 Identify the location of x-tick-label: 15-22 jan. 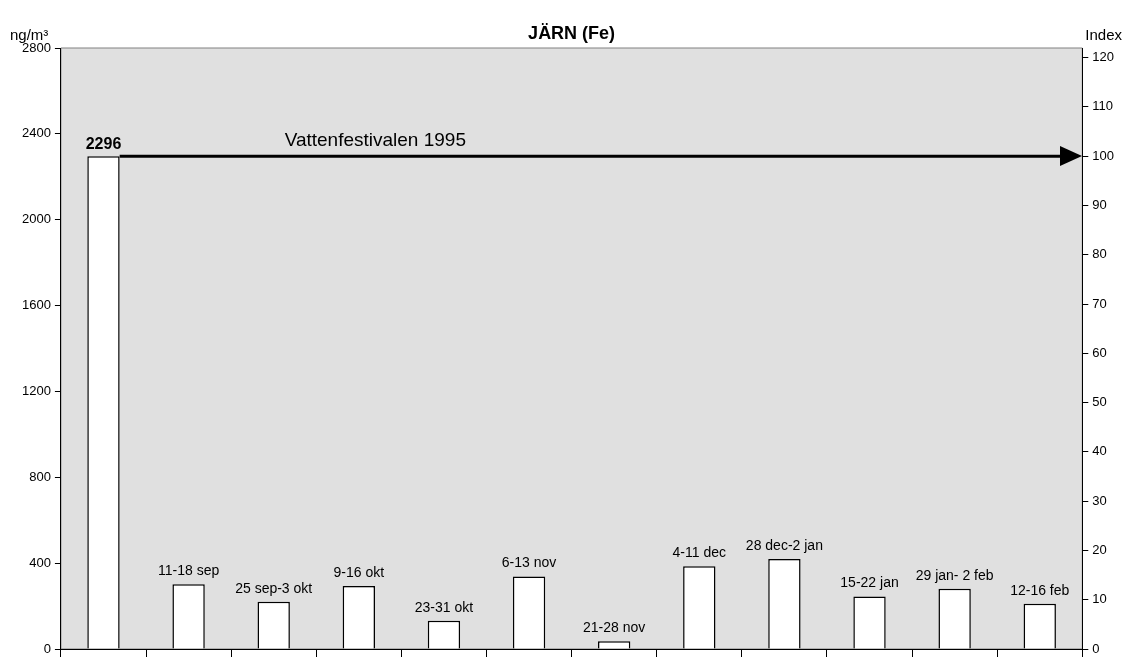
(869, 582).